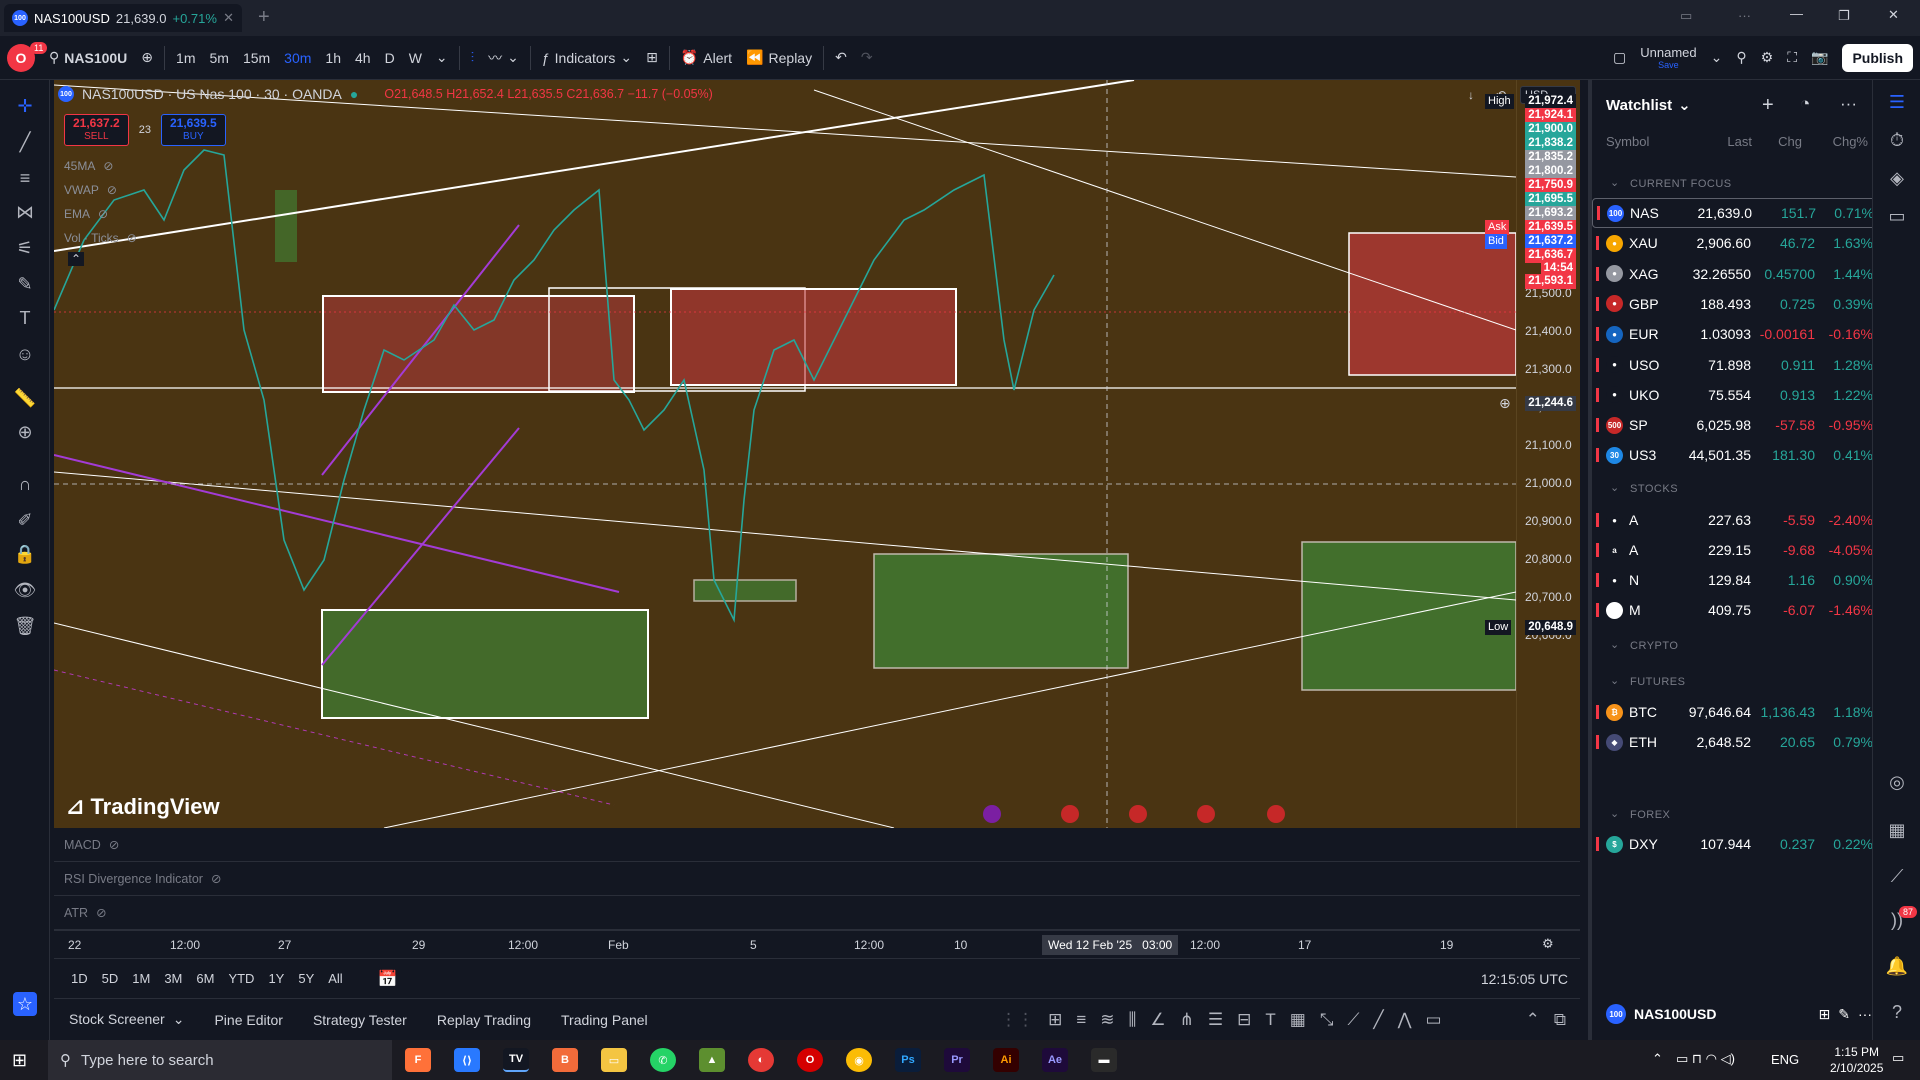 The width and height of the screenshot is (1920, 1080). Describe the element at coordinates (25, 354) in the screenshot. I see `emoji-icon: ☺` at that location.